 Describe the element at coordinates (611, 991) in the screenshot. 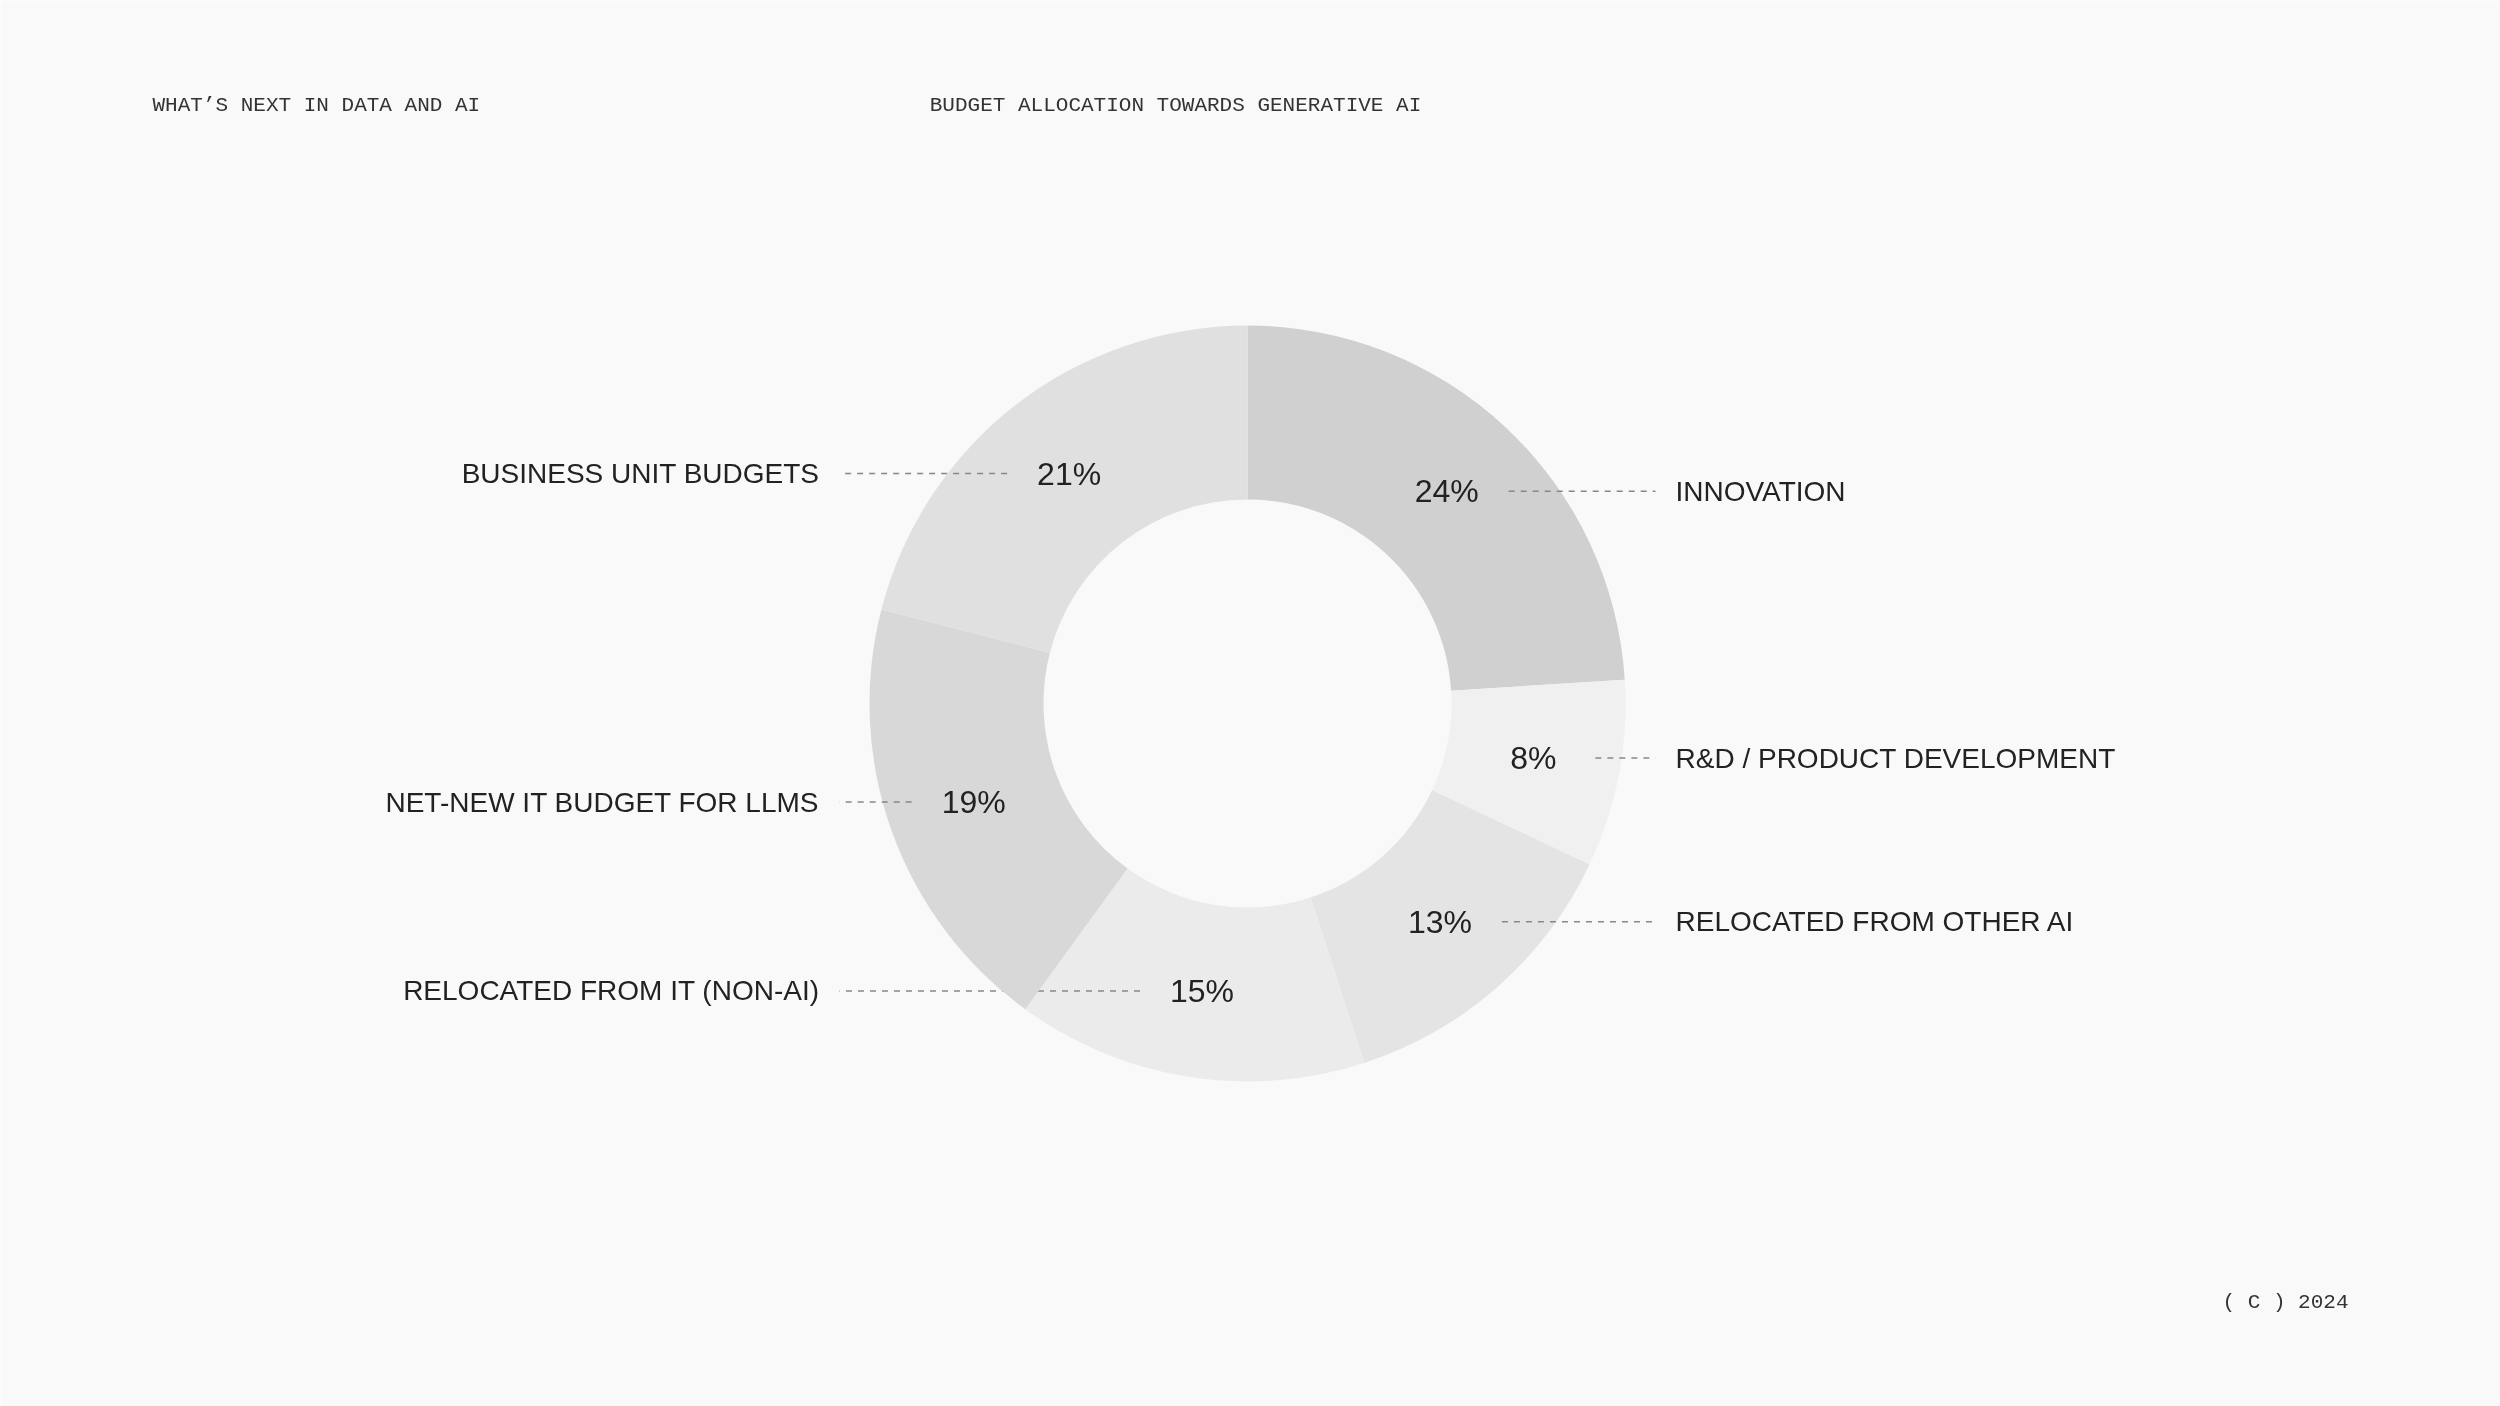

I see `slice-label: RELOCATED FROM IT (NON-AI)` at that location.